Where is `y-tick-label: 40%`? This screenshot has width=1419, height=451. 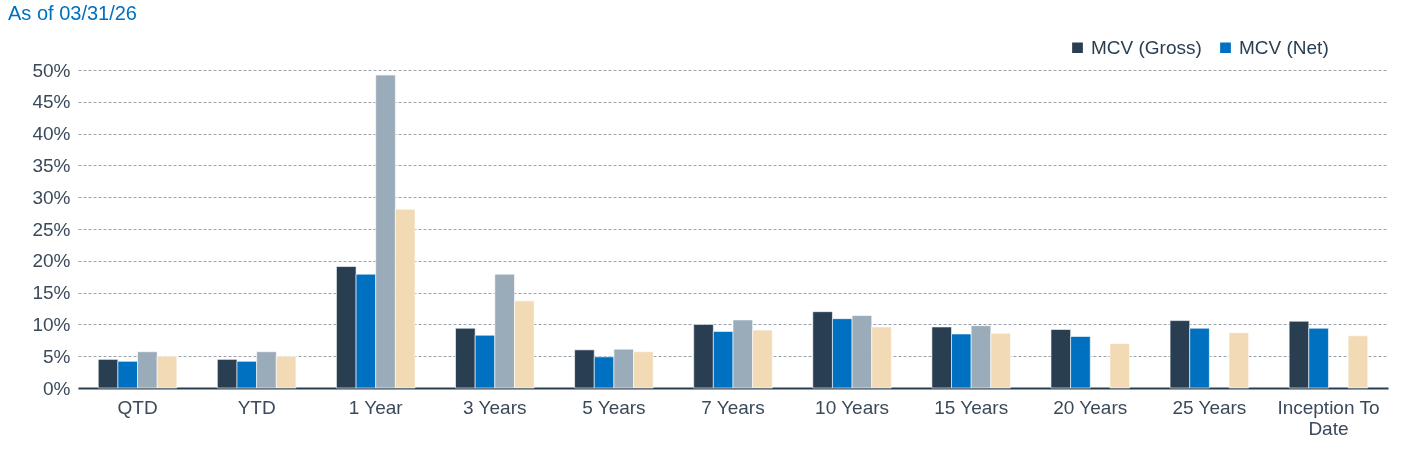
y-tick-label: 40% is located at coordinates (51, 134).